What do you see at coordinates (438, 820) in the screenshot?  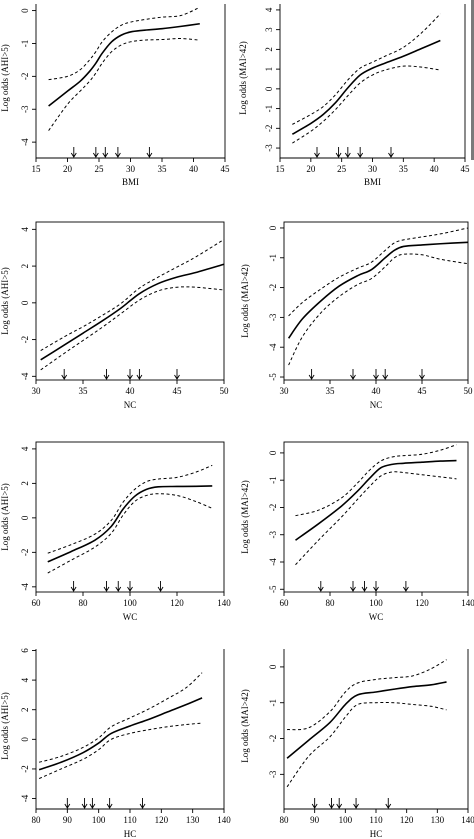 I see `x-tick-label: 130` at bounding box center [438, 820].